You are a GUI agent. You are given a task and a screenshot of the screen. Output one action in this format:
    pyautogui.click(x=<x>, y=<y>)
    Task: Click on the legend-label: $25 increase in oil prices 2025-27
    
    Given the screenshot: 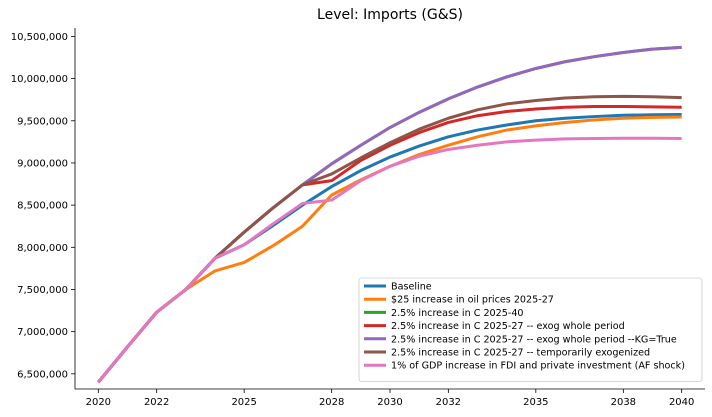 What is the action you would take?
    pyautogui.click(x=472, y=300)
    